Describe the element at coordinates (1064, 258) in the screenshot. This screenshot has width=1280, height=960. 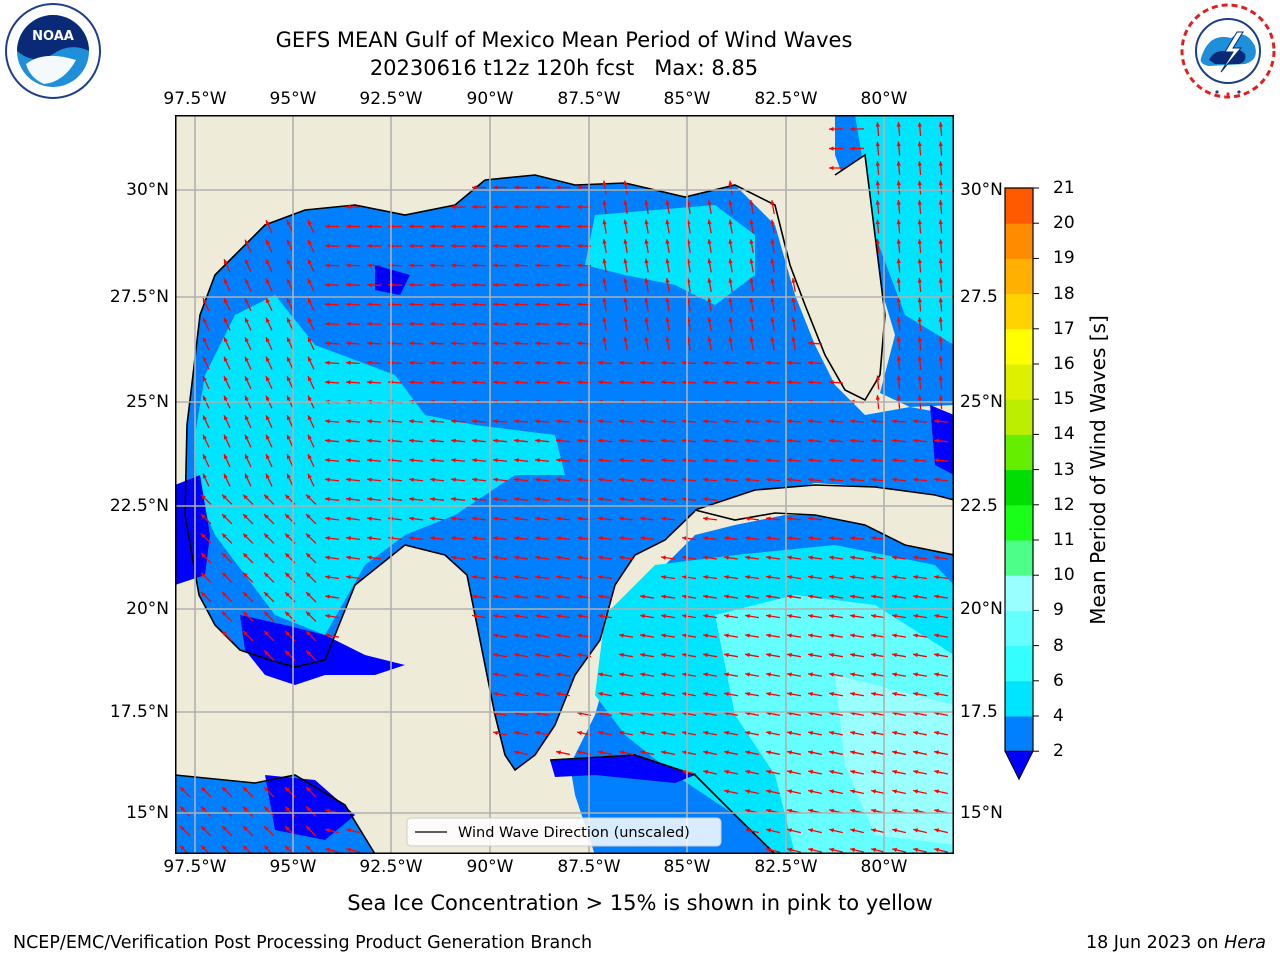
I see `colorbar-tick-label: 19` at that location.